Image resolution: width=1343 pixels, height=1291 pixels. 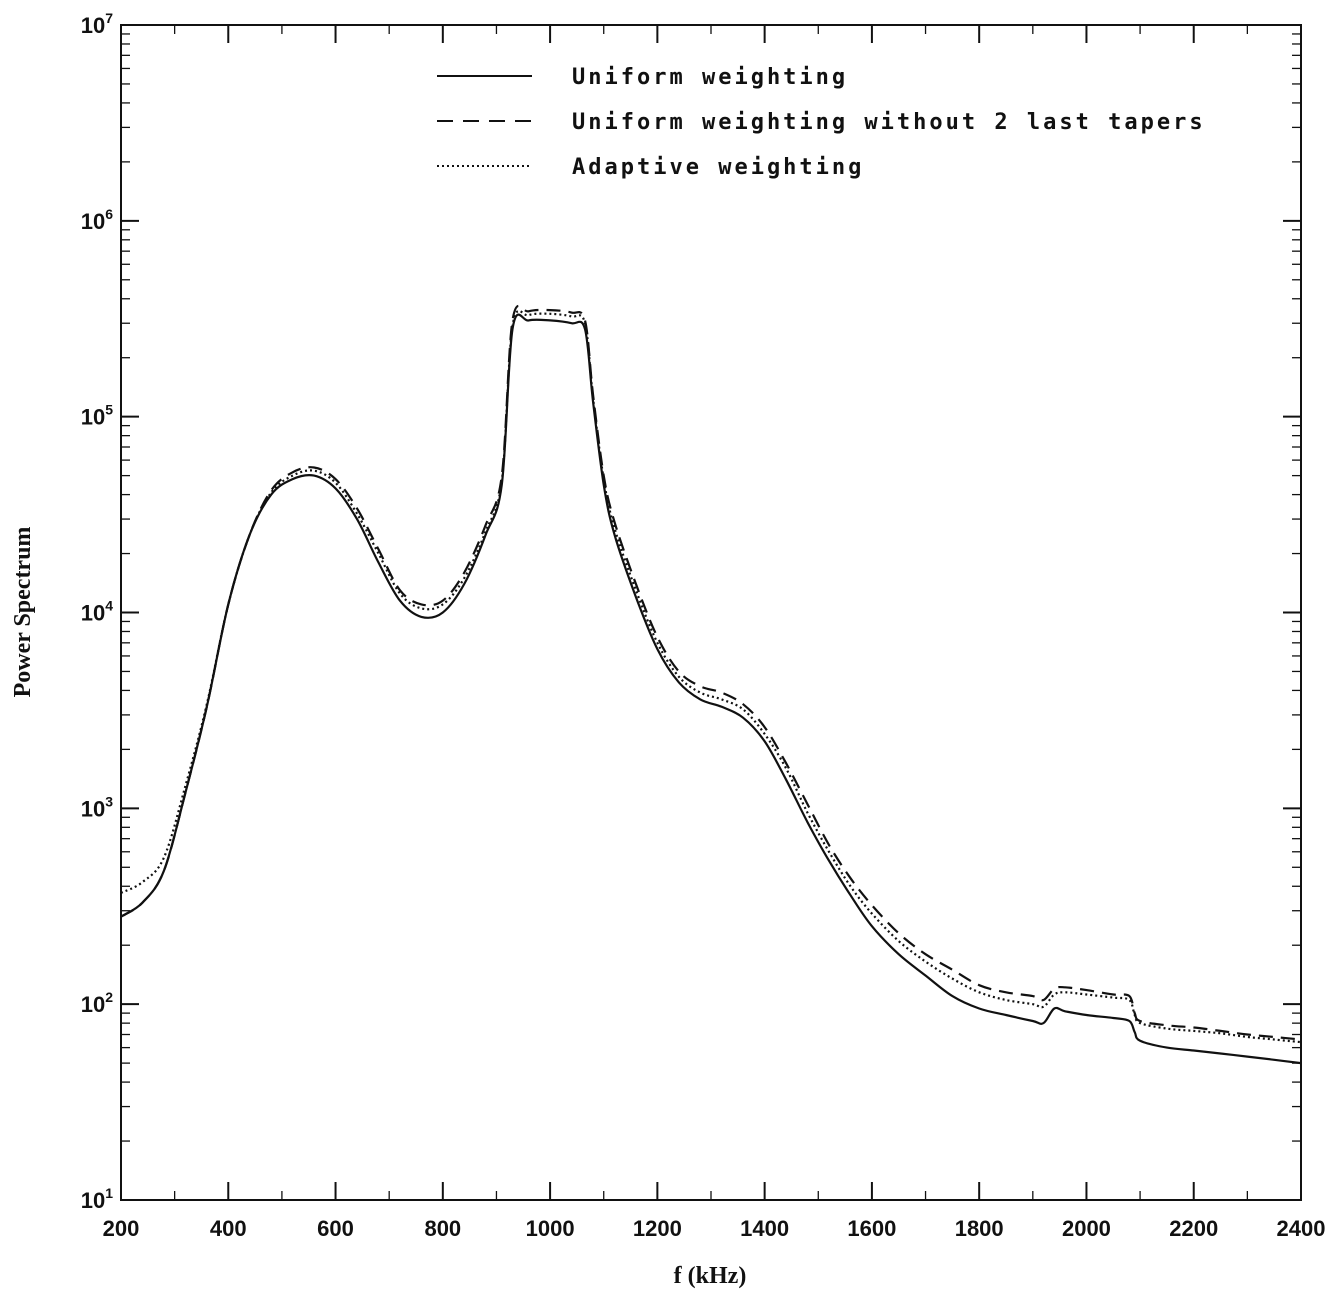 What do you see at coordinates (718, 167) in the screenshot?
I see `legend-label-adaptive: Adaptive weighting` at bounding box center [718, 167].